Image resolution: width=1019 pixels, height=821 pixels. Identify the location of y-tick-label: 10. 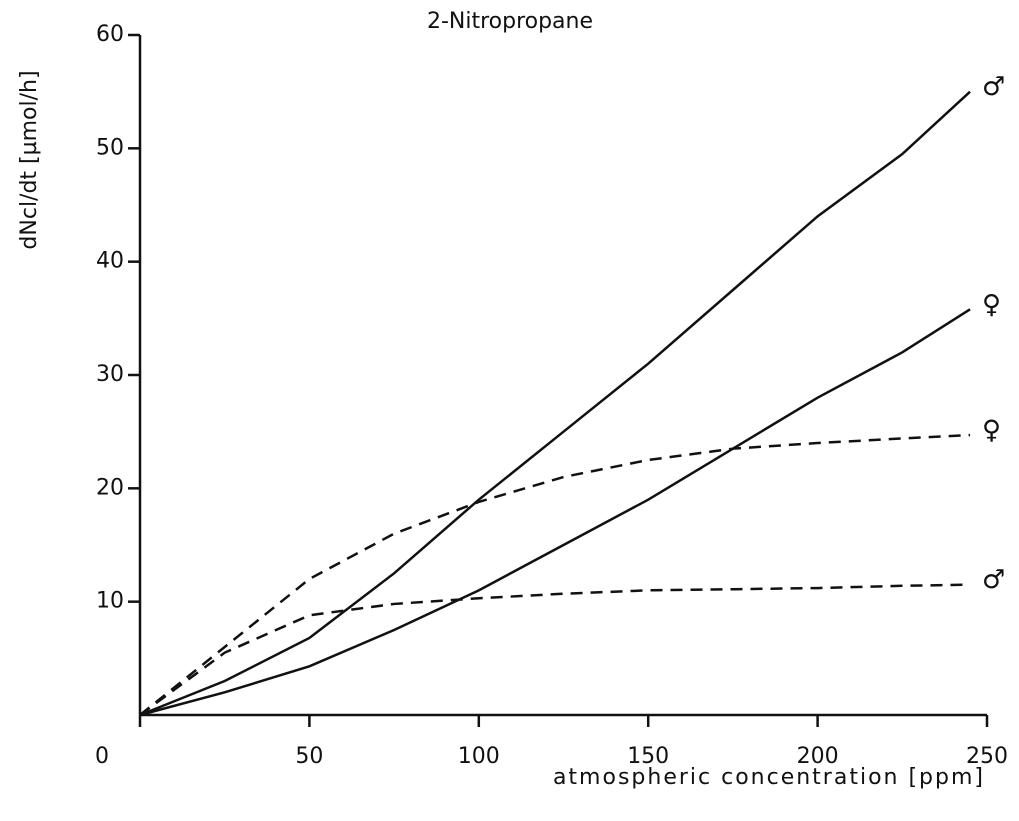
(110, 601).